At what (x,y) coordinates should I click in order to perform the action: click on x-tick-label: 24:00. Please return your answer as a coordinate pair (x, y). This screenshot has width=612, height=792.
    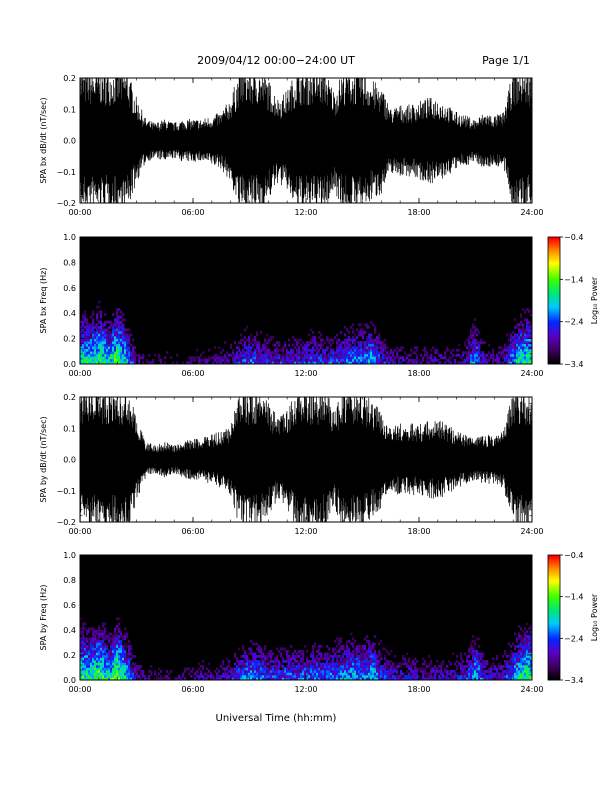
    Looking at the image, I should click on (531, 373).